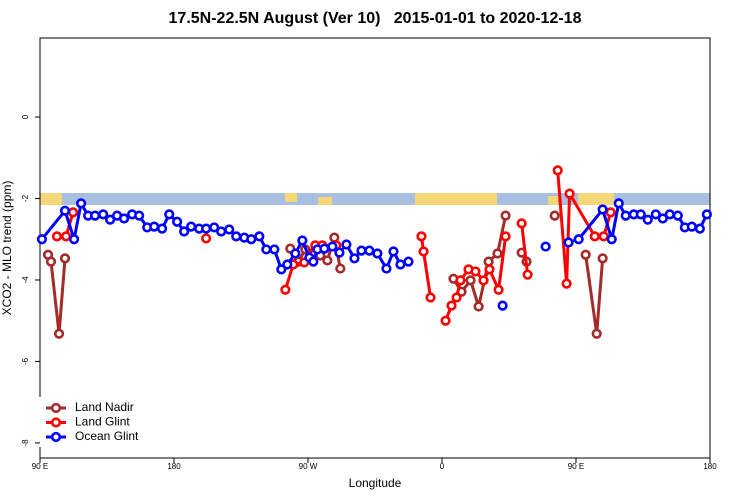 The width and height of the screenshot is (750, 500). I want to click on y-tick-label: -8, so click(25, 443).